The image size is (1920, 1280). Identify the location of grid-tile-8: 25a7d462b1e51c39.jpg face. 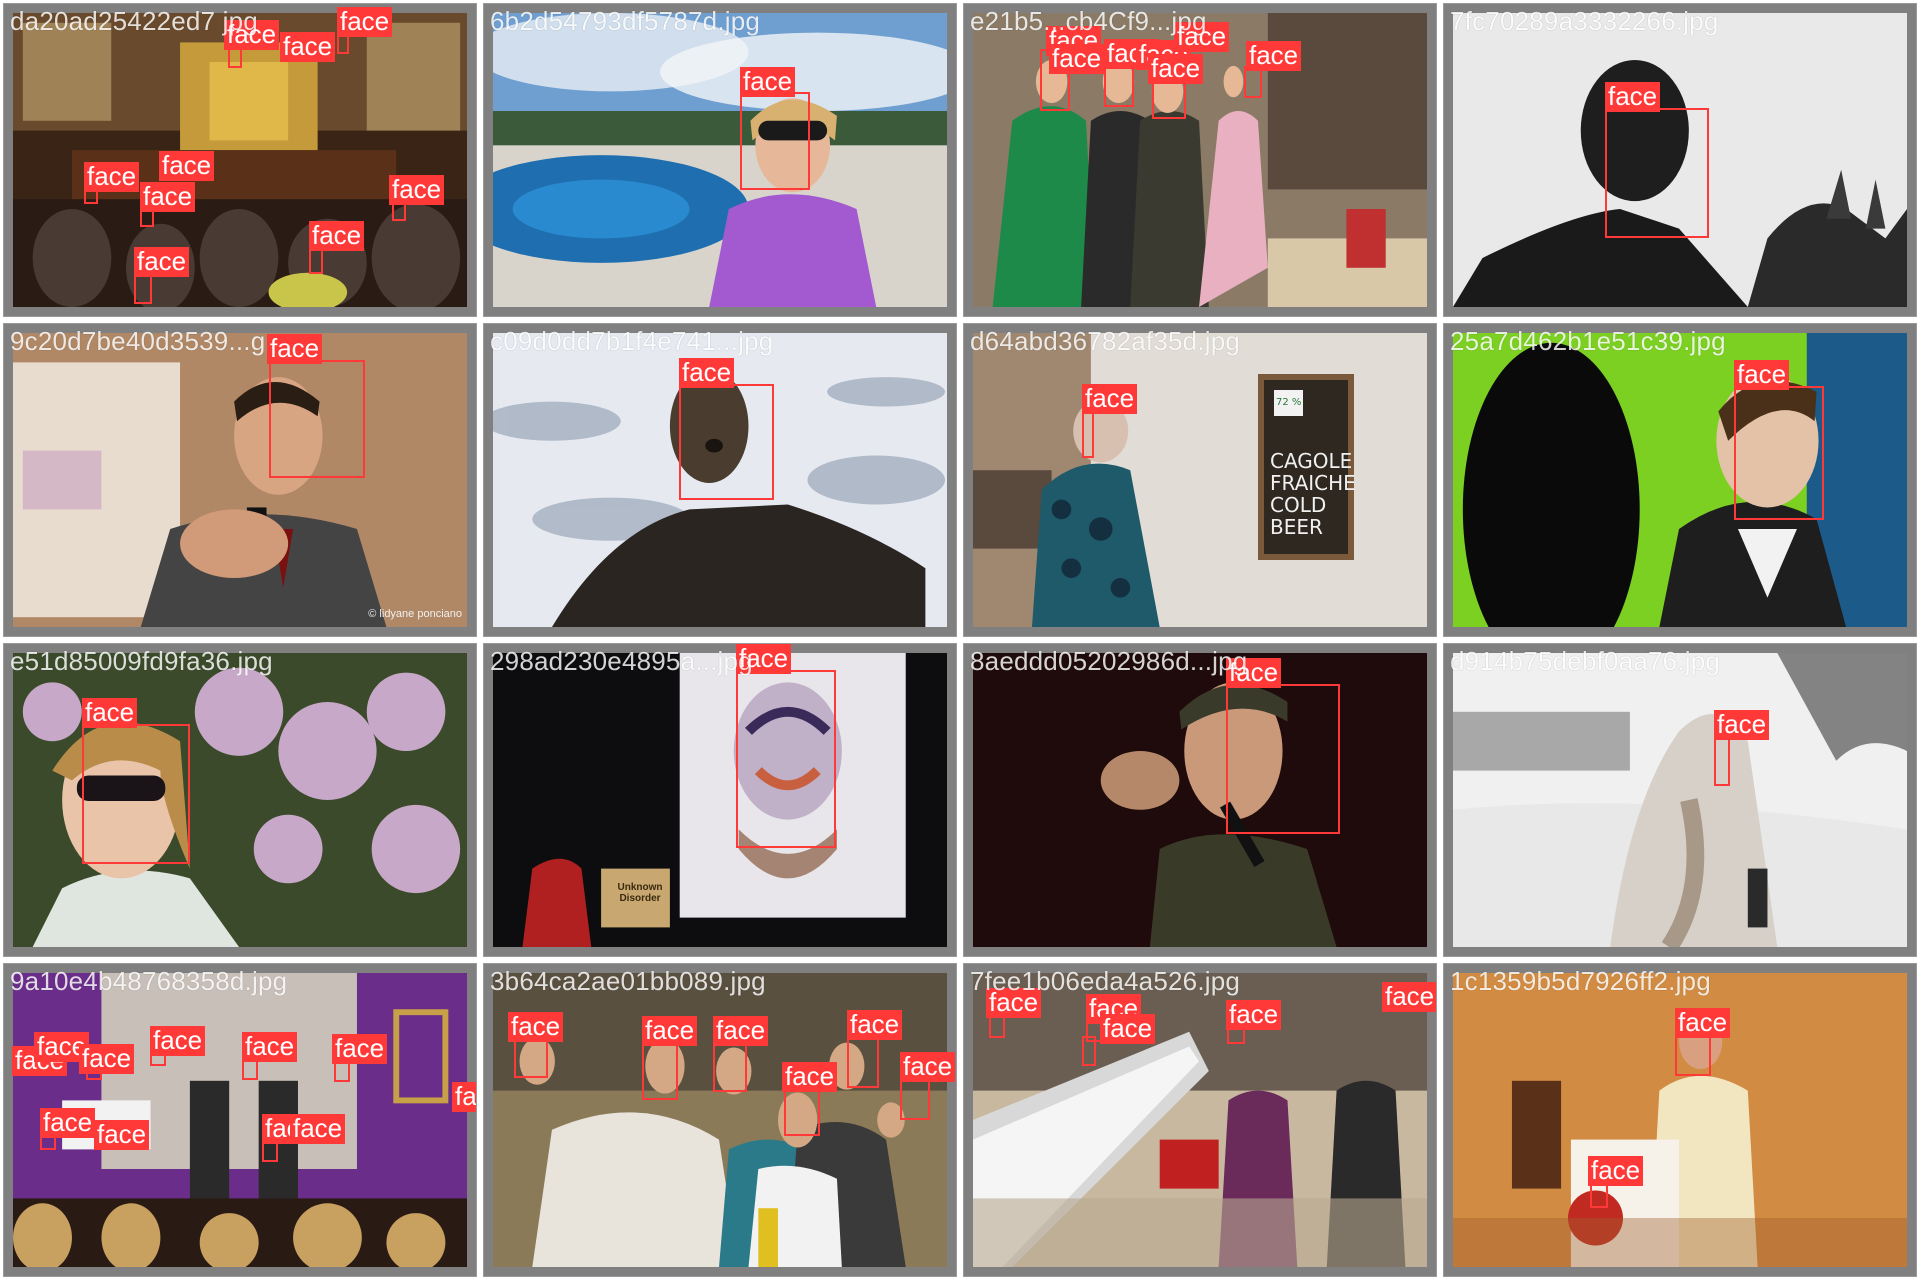
(1680, 480).